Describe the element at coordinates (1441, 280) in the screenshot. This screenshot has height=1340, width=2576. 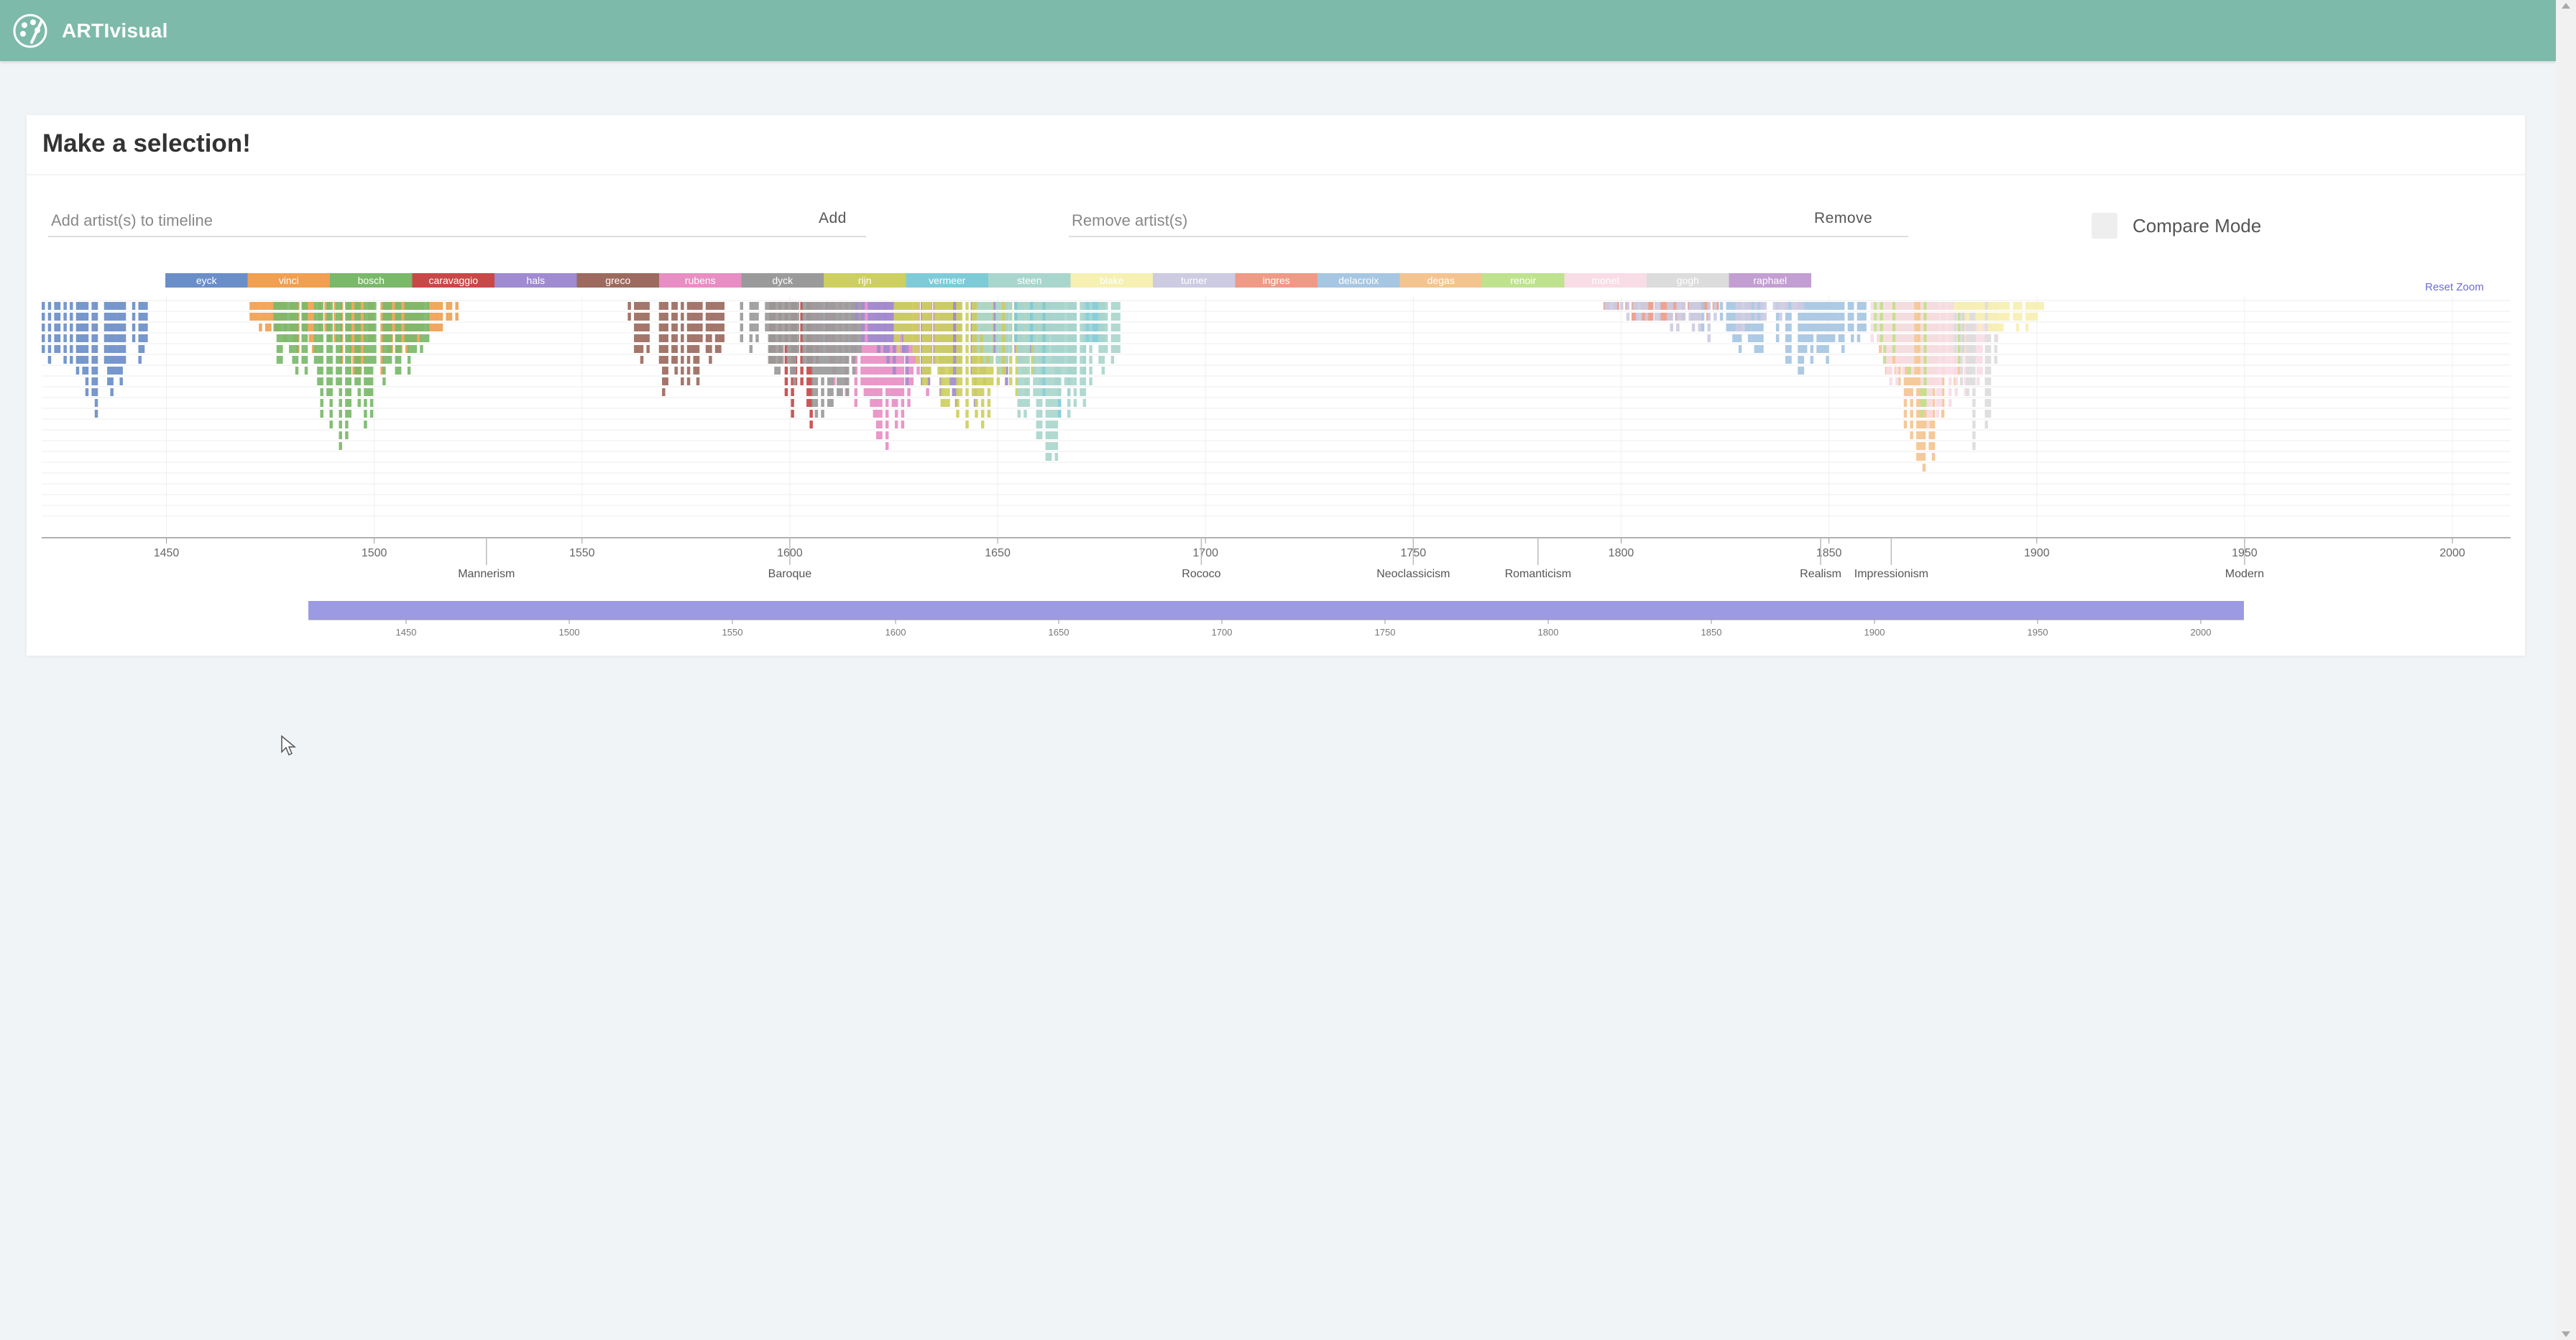
I see `legend-label: degas` at that location.